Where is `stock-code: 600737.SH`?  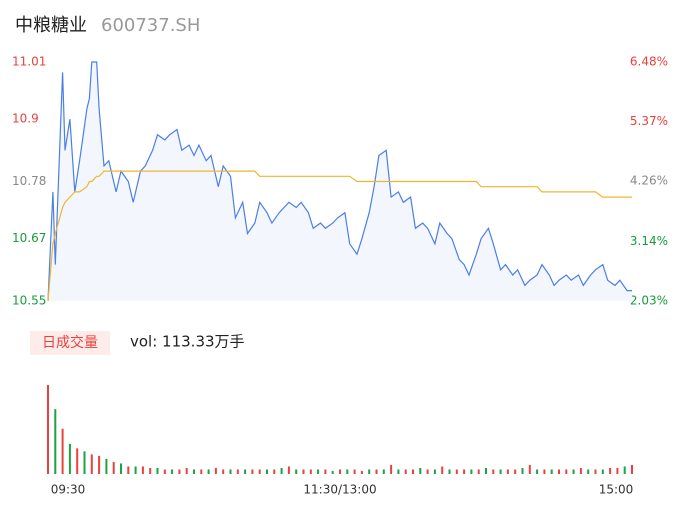
stock-code: 600737.SH is located at coordinates (150, 25).